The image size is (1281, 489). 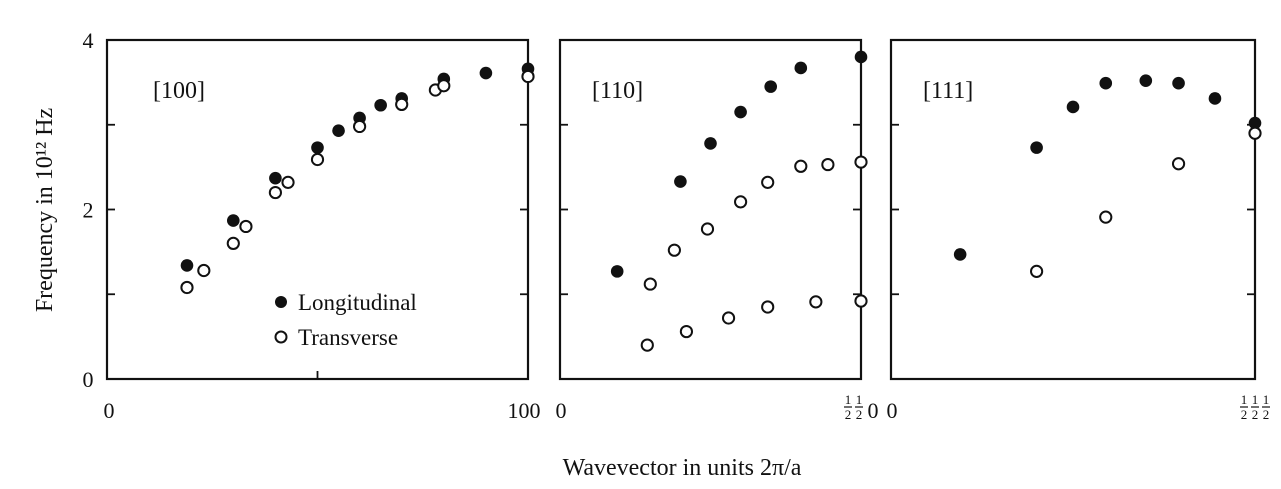 I want to click on x-axis-title: Wavevector in units 2π/a, so click(x=682, y=468).